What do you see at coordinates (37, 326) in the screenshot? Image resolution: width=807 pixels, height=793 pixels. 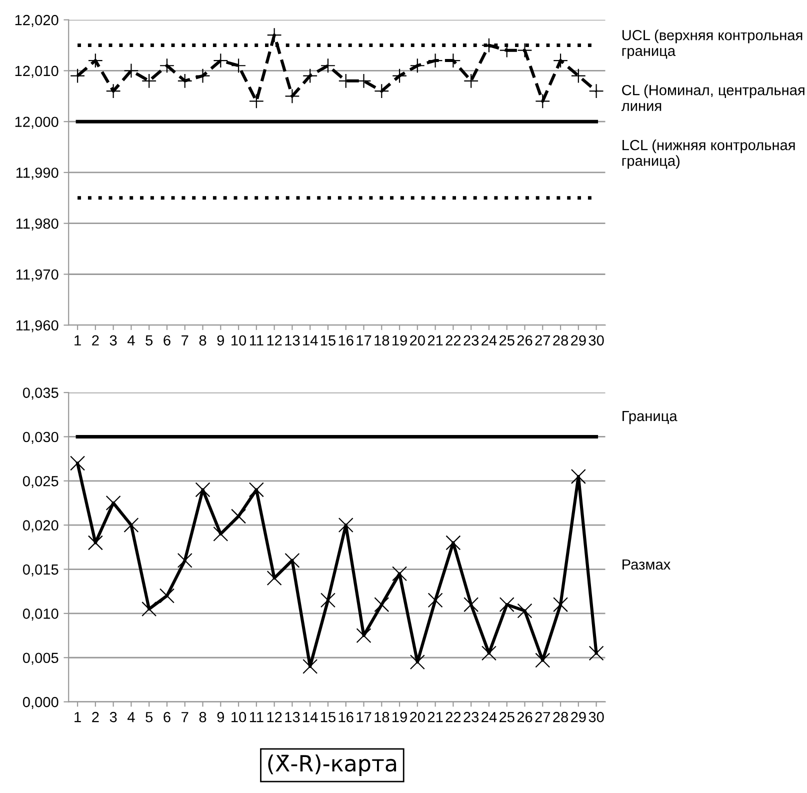 I see `y-tick-label: 11,960` at bounding box center [37, 326].